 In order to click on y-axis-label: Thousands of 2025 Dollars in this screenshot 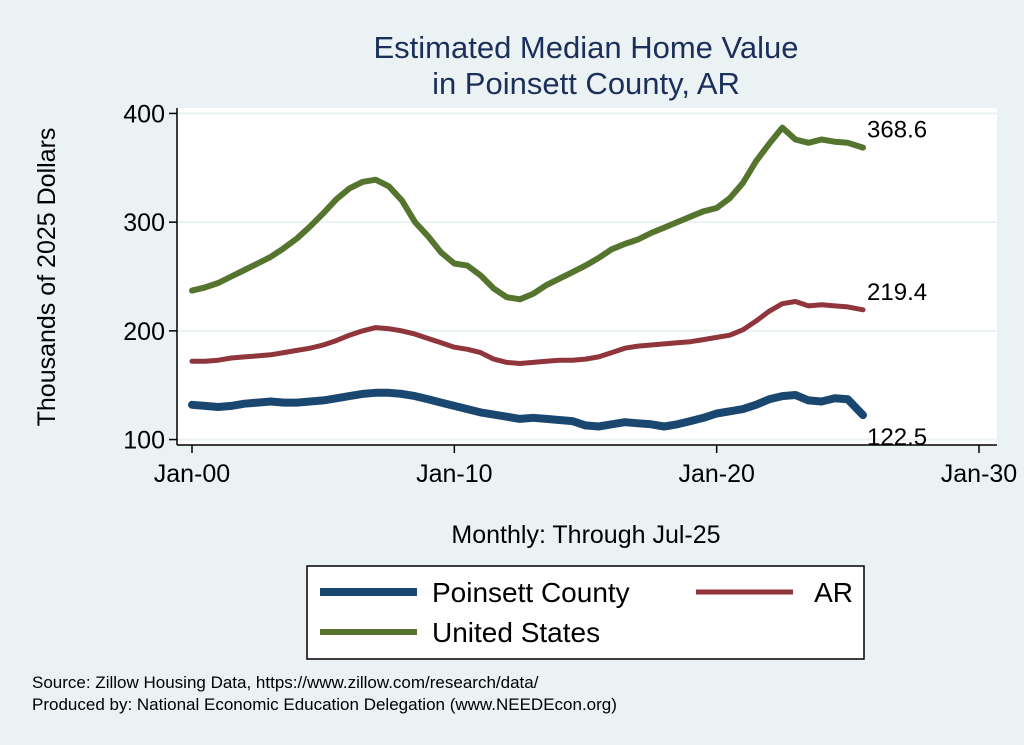, I will do `click(47, 277)`.